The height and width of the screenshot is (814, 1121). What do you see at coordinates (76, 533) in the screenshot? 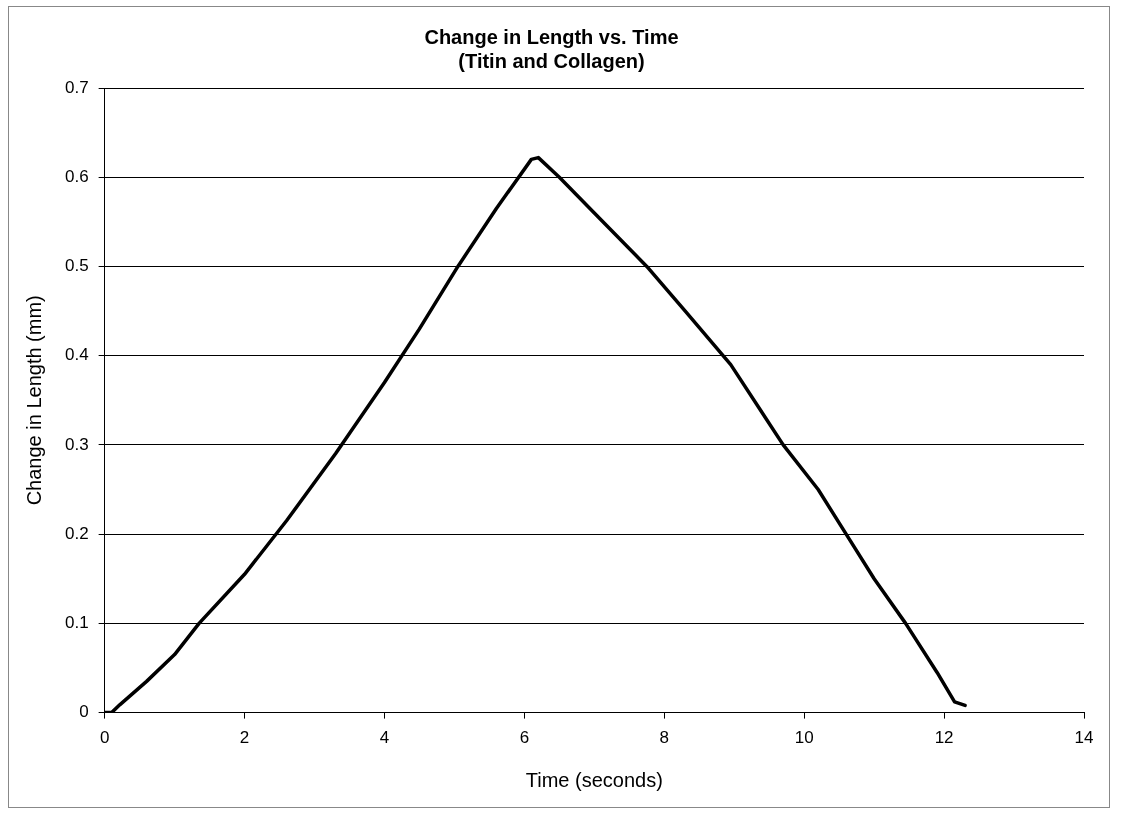
I see `y-tick-label: 0.2` at bounding box center [76, 533].